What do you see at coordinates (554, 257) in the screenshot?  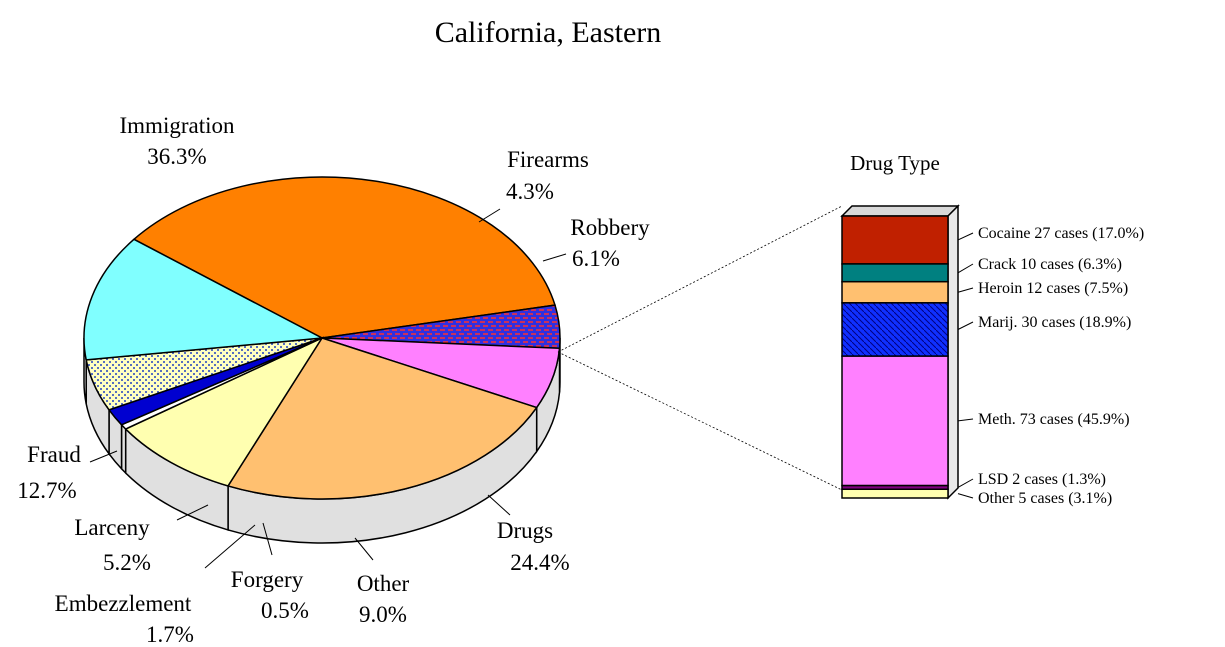 I see `leader-robbery` at bounding box center [554, 257].